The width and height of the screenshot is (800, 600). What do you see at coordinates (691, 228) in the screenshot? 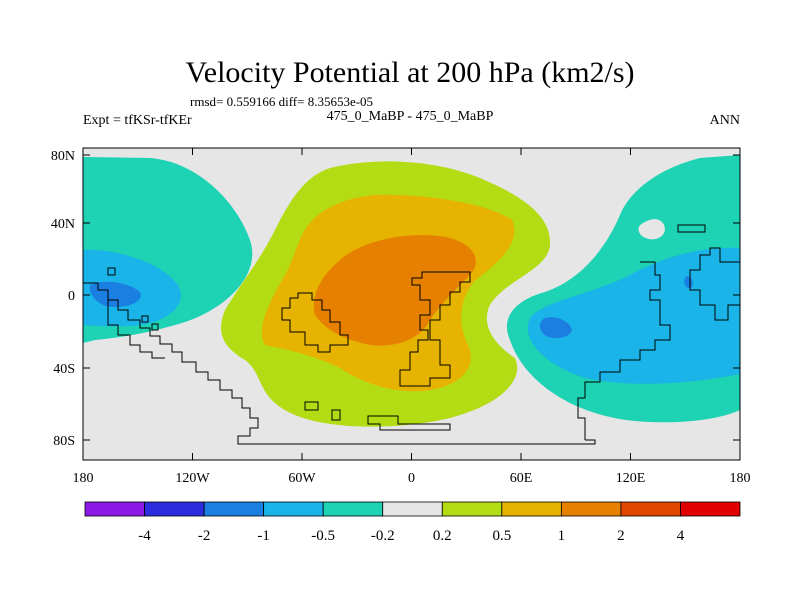
I see `coastline-east-island` at bounding box center [691, 228].